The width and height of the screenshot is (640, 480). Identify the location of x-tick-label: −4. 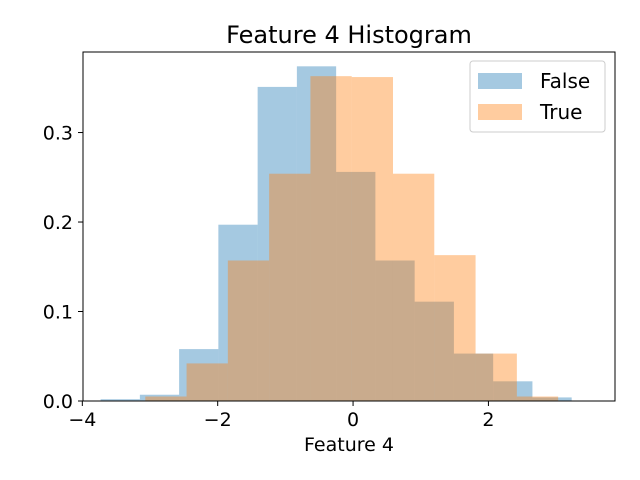
(82, 420).